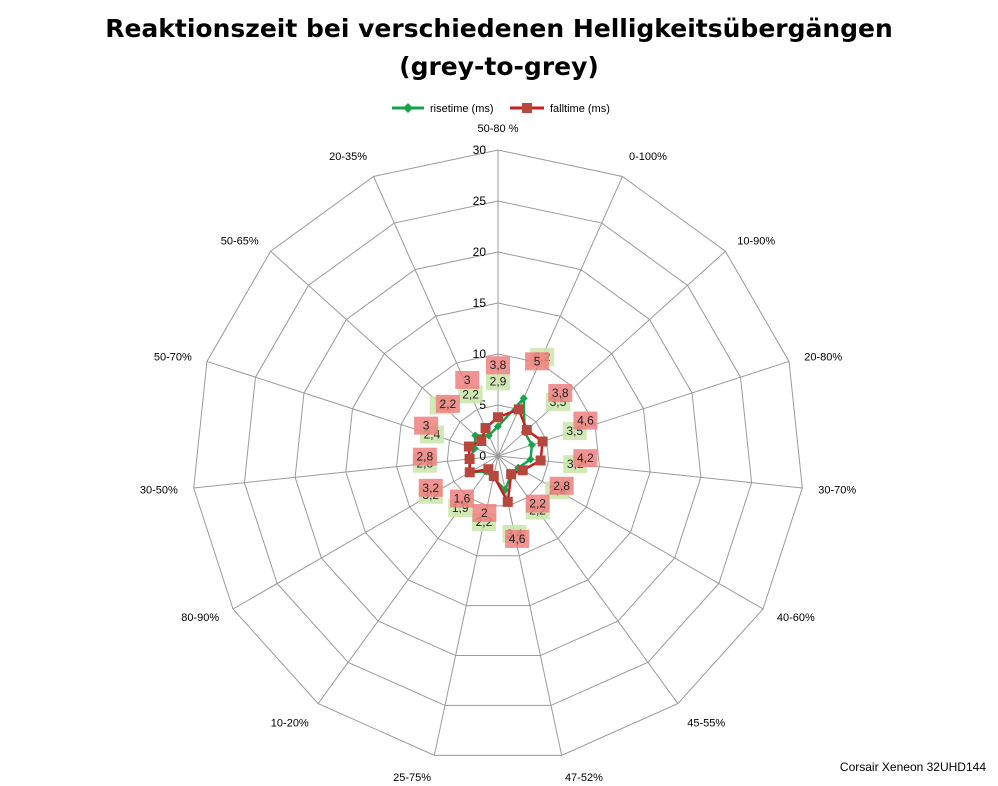 This screenshot has height=786, width=998. I want to click on data-label: 2,8, so click(561, 486).